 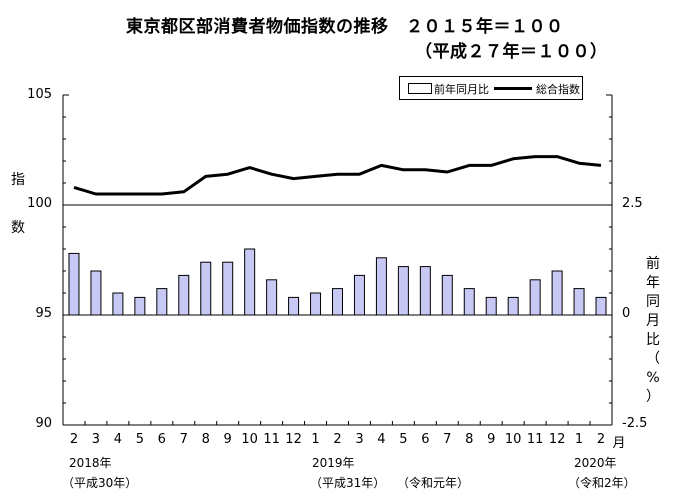 What do you see at coordinates (18, 204) in the screenshot?
I see `y-left-axis-label: 指 数` at bounding box center [18, 204].